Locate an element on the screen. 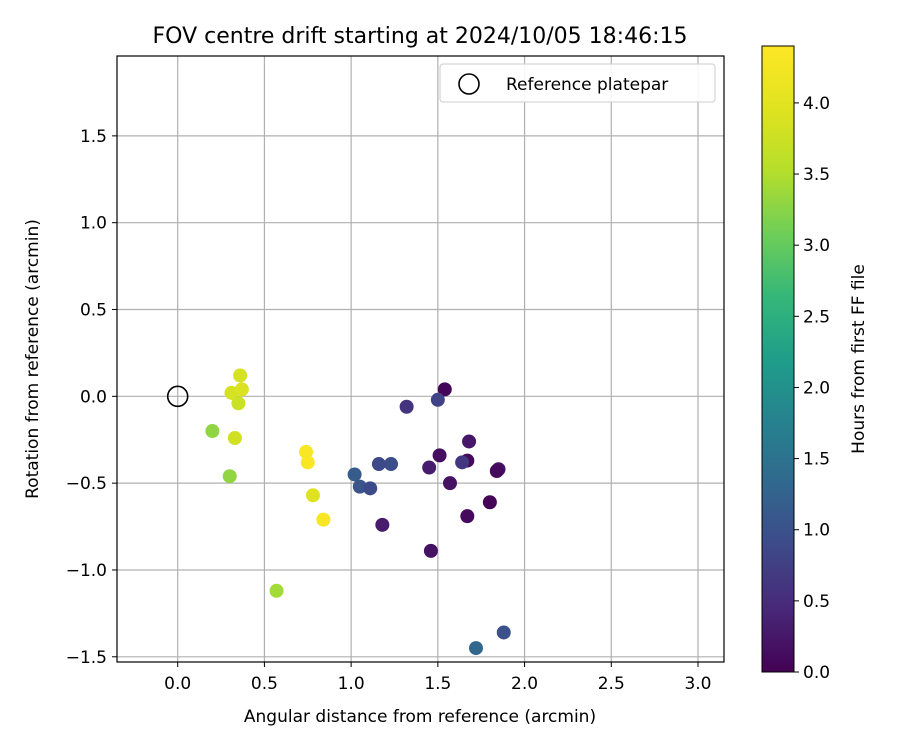 The height and width of the screenshot is (750, 900). colorbar-tick-label: 4.0 is located at coordinates (816, 104).